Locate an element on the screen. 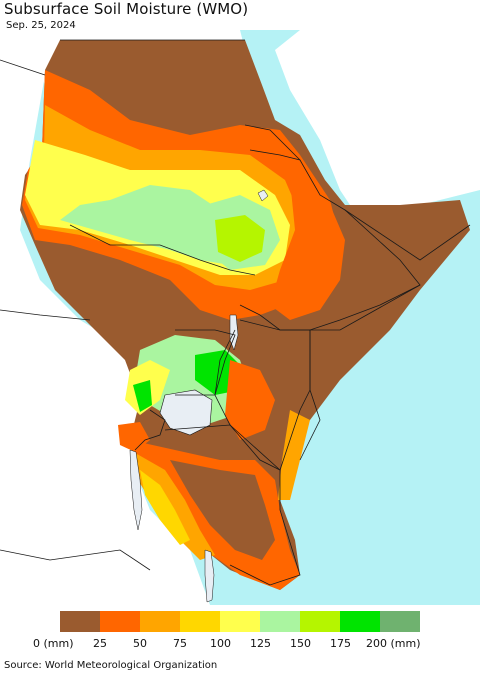 This screenshot has width=480, height=675. tanzania-amber is located at coordinates (172, 505).